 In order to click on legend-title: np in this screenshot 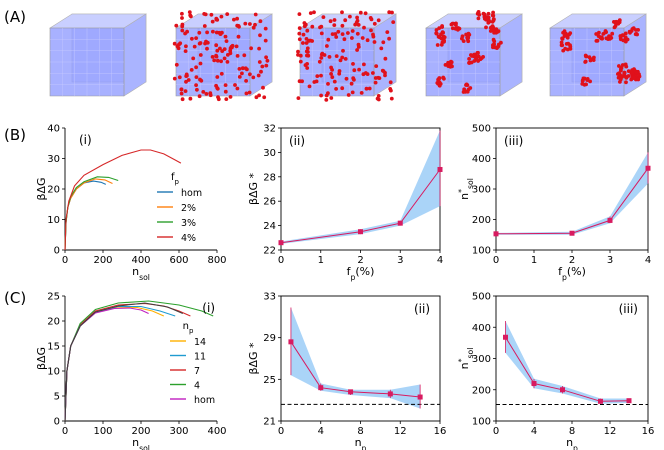, I will do `click(188, 328)`.